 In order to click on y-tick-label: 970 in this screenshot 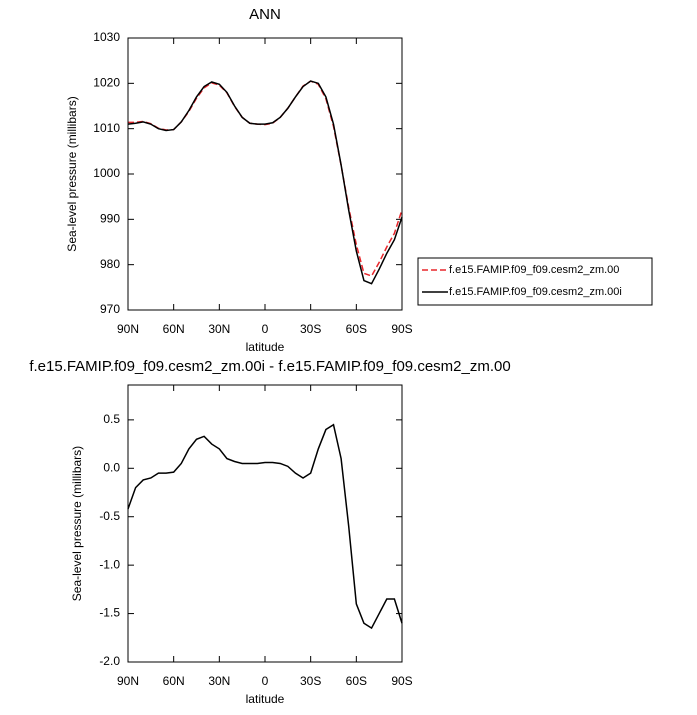, I will do `click(110, 309)`.